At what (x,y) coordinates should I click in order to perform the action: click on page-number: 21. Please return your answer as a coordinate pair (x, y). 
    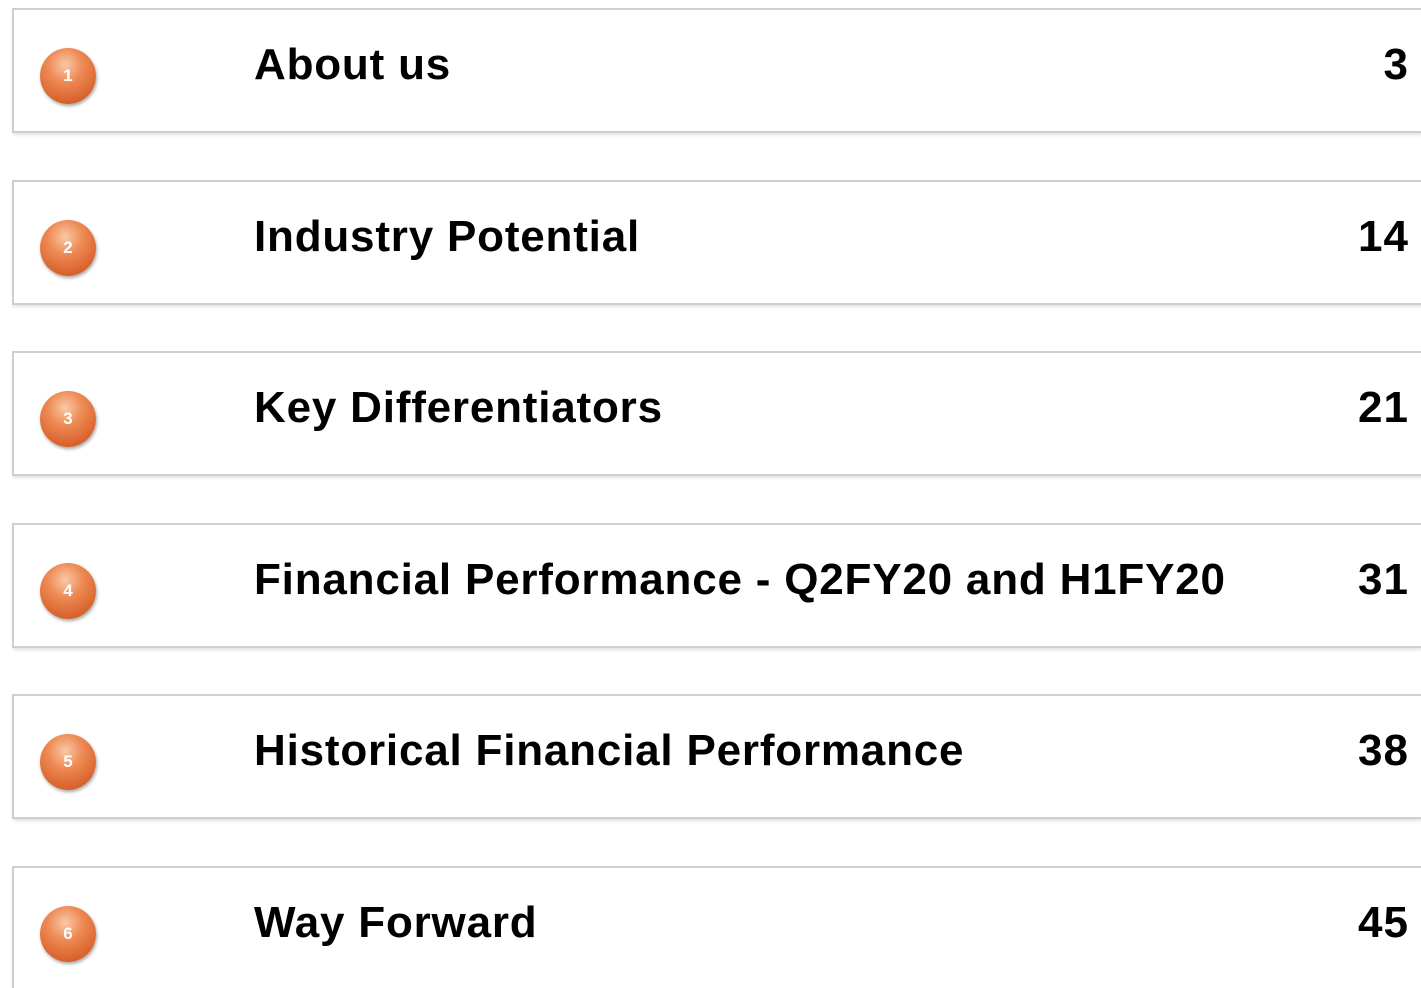
    Looking at the image, I should click on (1383, 408).